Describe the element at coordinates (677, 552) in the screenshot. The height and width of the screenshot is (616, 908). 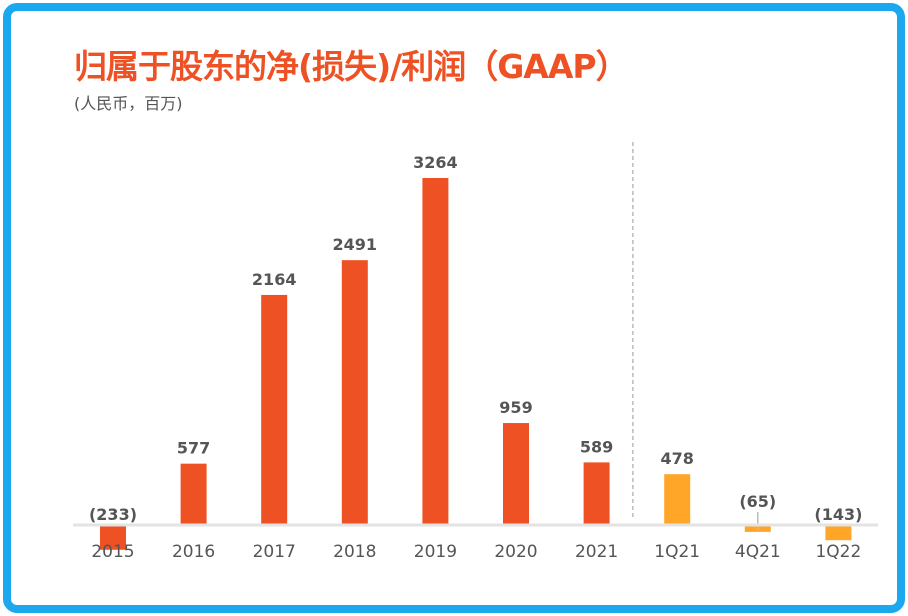
I see `x-tick-label-1Q21: 1Q21` at that location.